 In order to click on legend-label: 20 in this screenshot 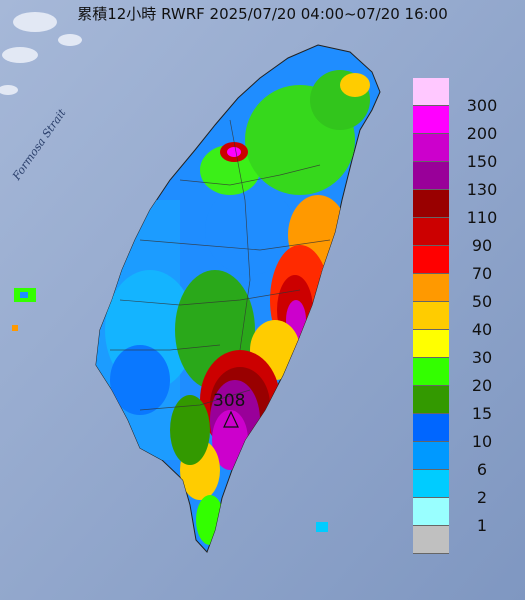, I will do `click(482, 385)`.